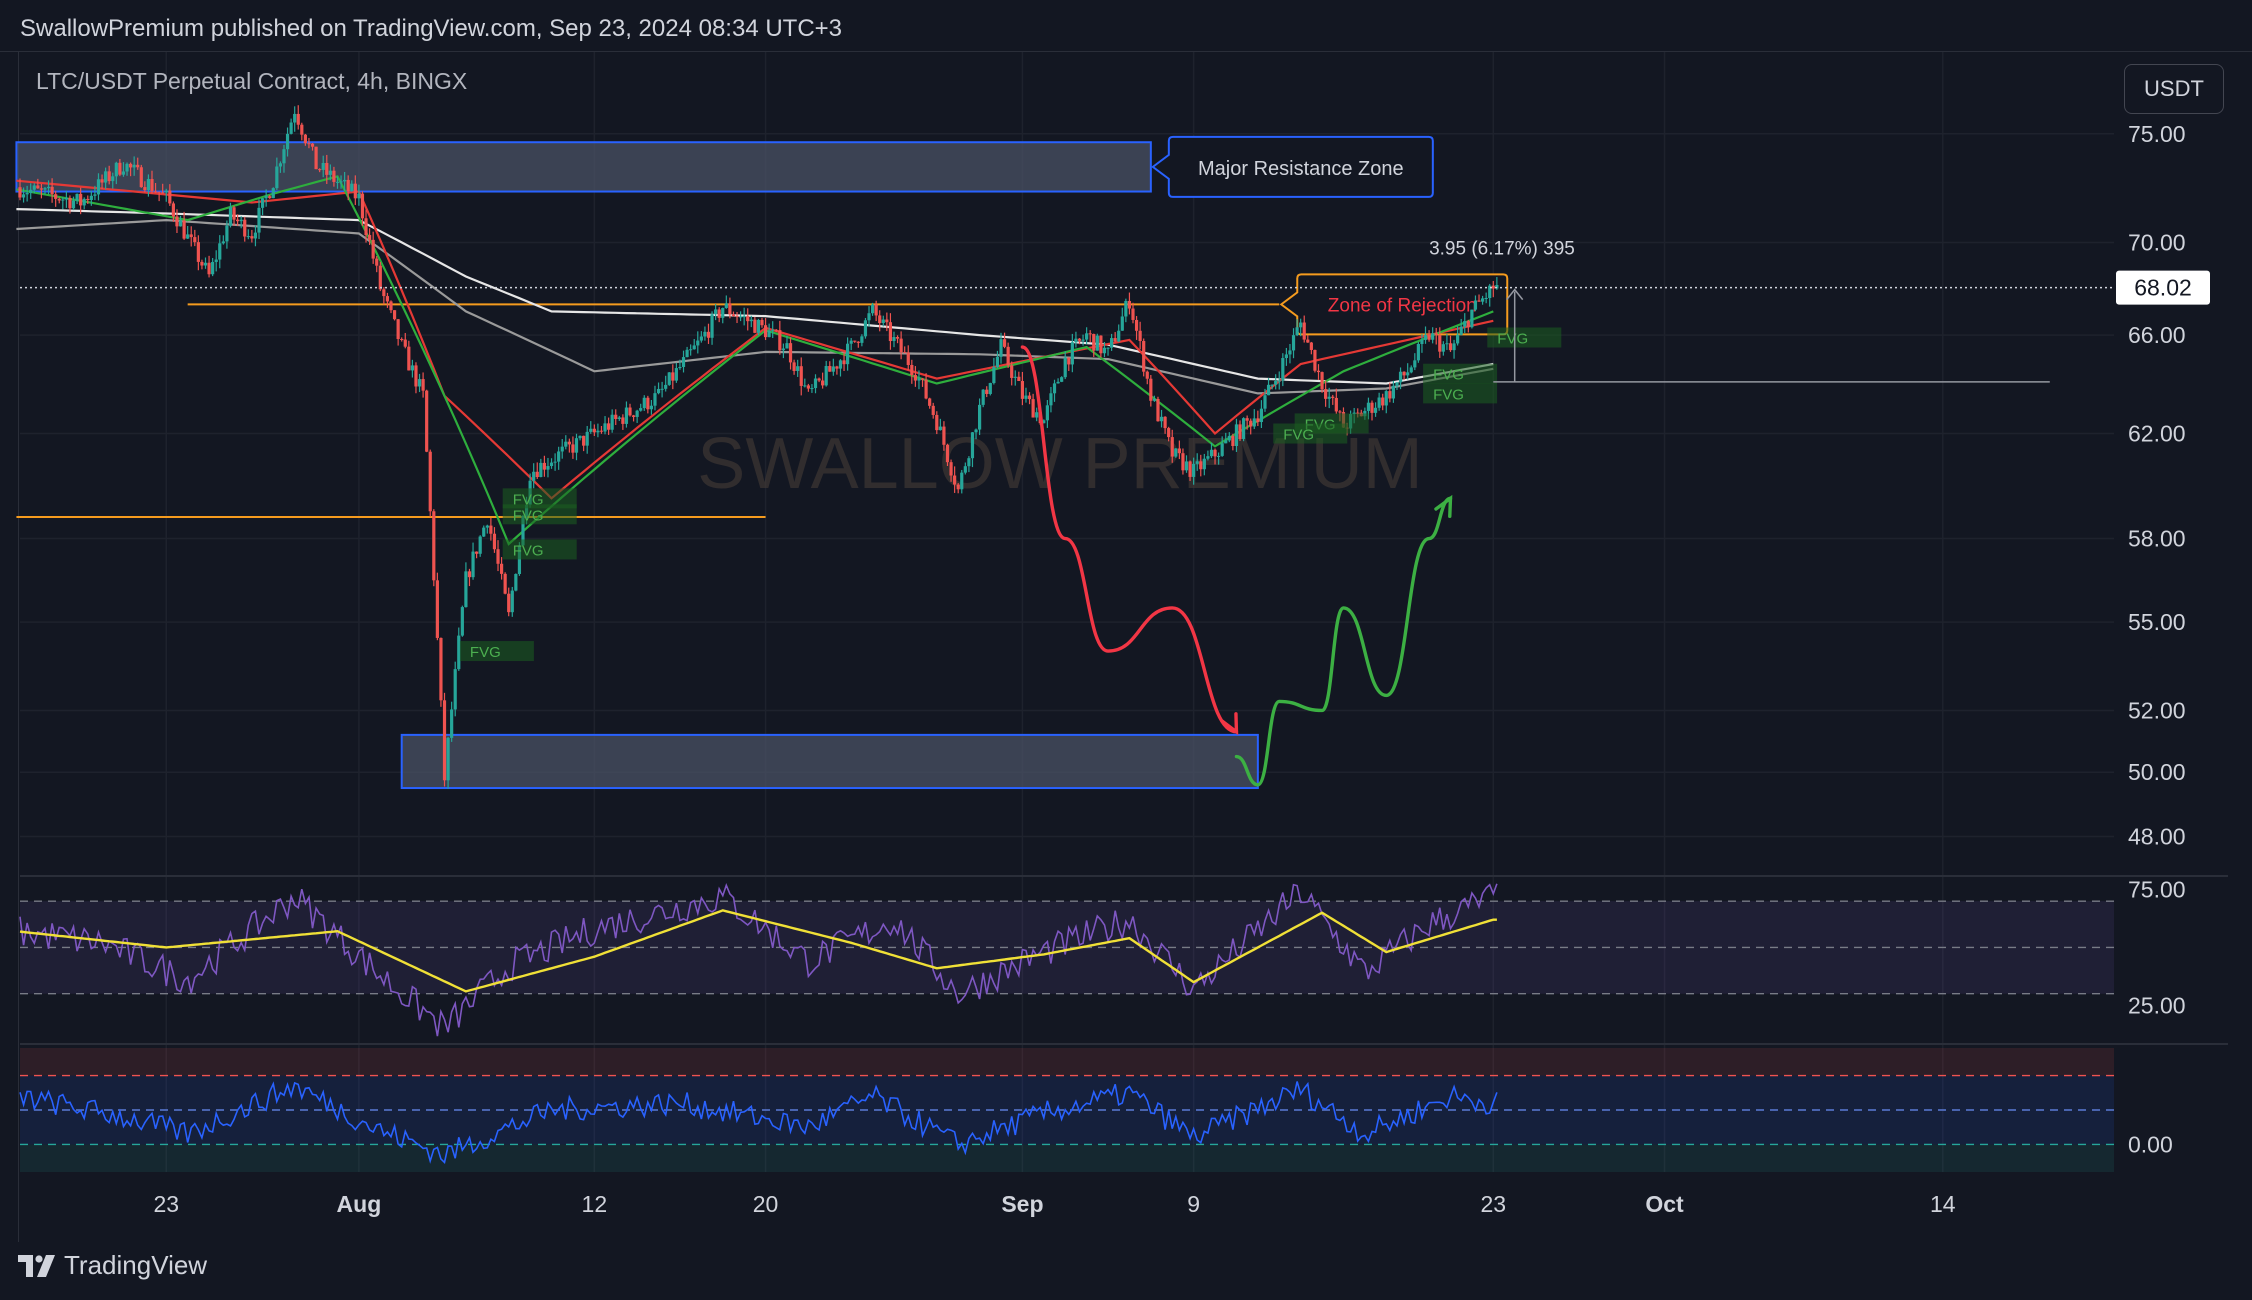 The height and width of the screenshot is (1300, 2252). I want to click on projection-arrowhead, so click(1229, 724).